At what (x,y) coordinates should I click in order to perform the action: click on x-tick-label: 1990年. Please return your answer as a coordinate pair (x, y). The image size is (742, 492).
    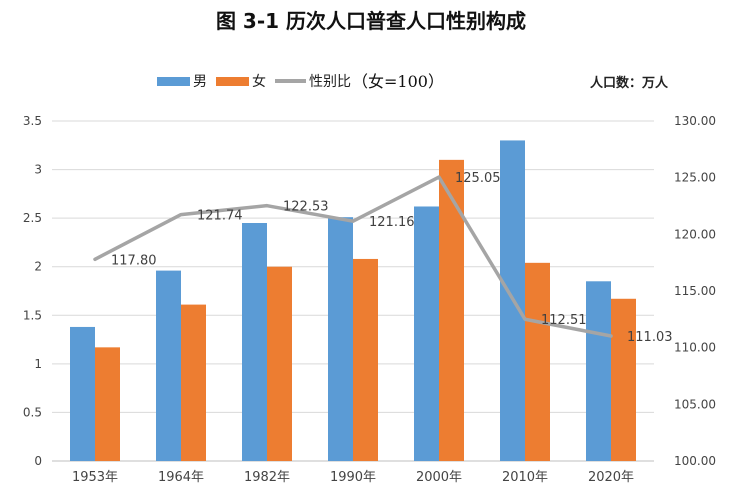
    Looking at the image, I should click on (353, 477).